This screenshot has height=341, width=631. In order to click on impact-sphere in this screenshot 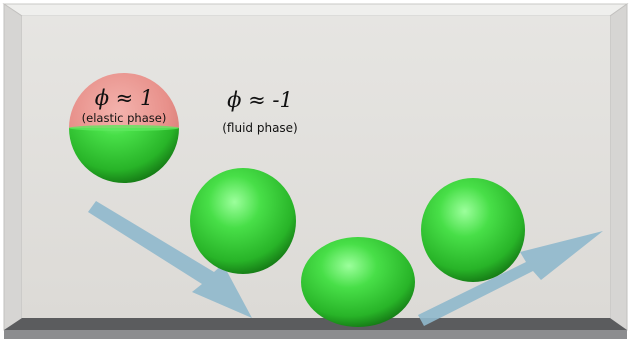, I will do `click(358, 282)`.